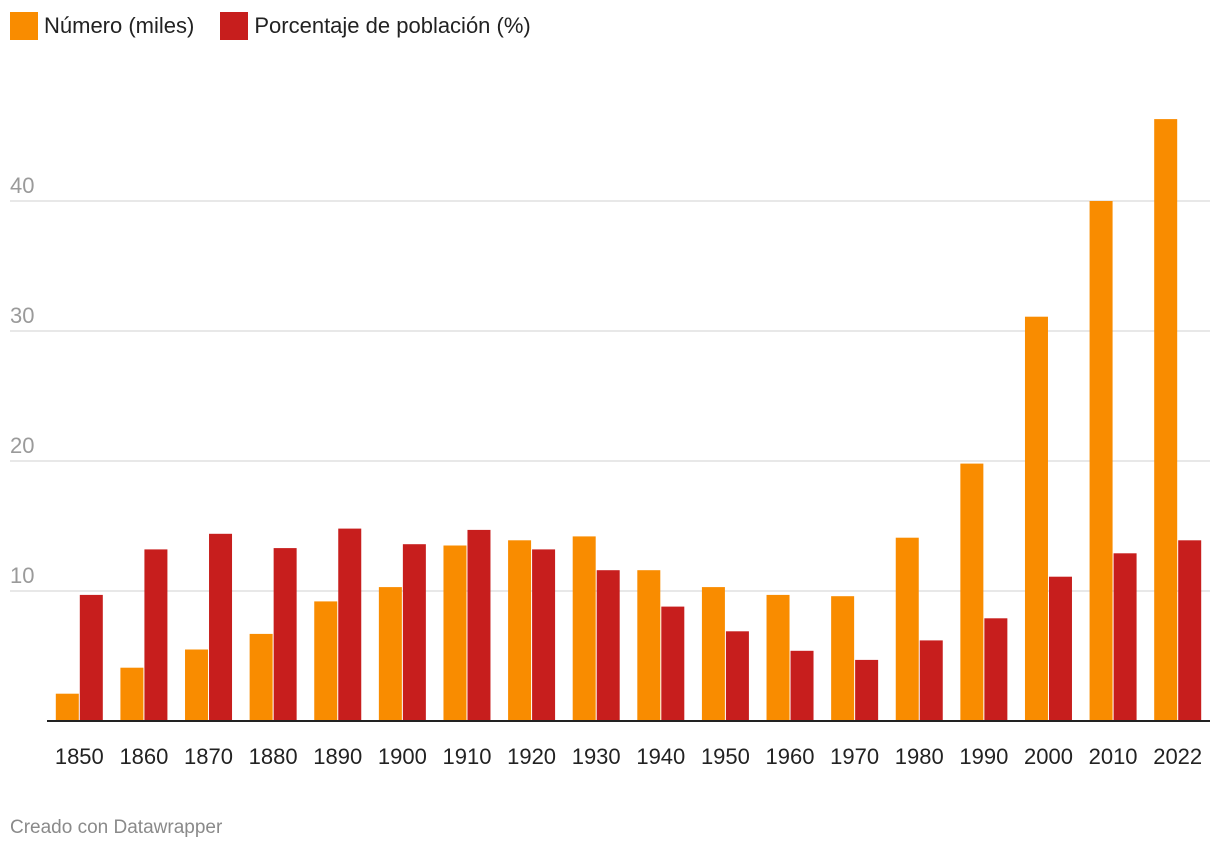 Image resolution: width=1220 pixels, height=854 pixels. What do you see at coordinates (907, 629) in the screenshot?
I see `bar-numero-1980` at bounding box center [907, 629].